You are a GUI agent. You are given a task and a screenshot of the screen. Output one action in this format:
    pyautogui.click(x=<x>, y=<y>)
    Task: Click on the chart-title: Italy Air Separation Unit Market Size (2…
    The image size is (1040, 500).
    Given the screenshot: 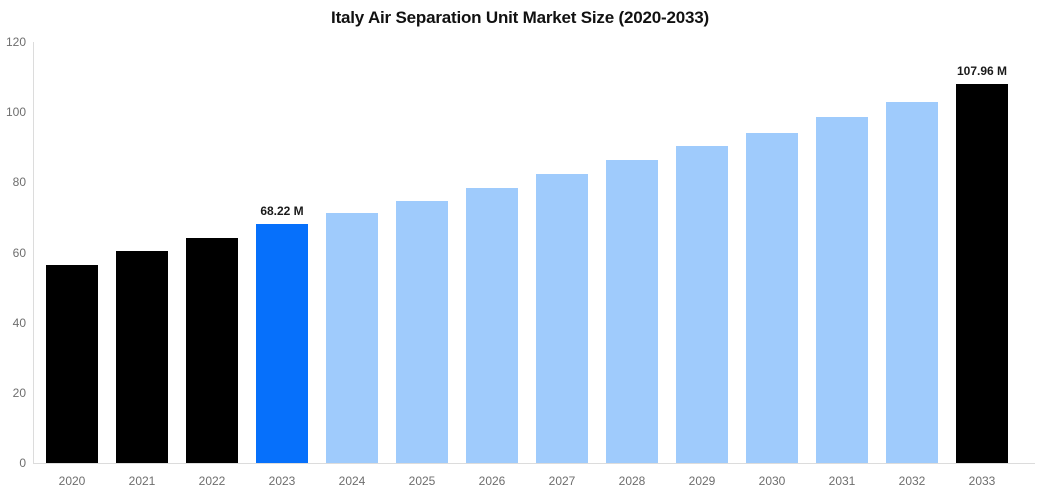 What is the action you would take?
    pyautogui.click(x=520, y=17)
    